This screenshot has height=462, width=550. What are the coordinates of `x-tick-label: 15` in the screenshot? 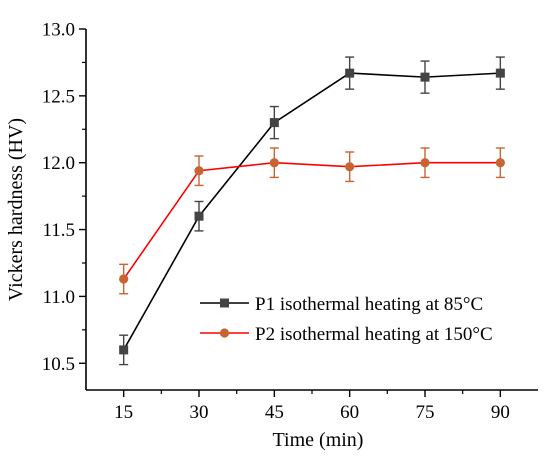 It's located at (123, 412).